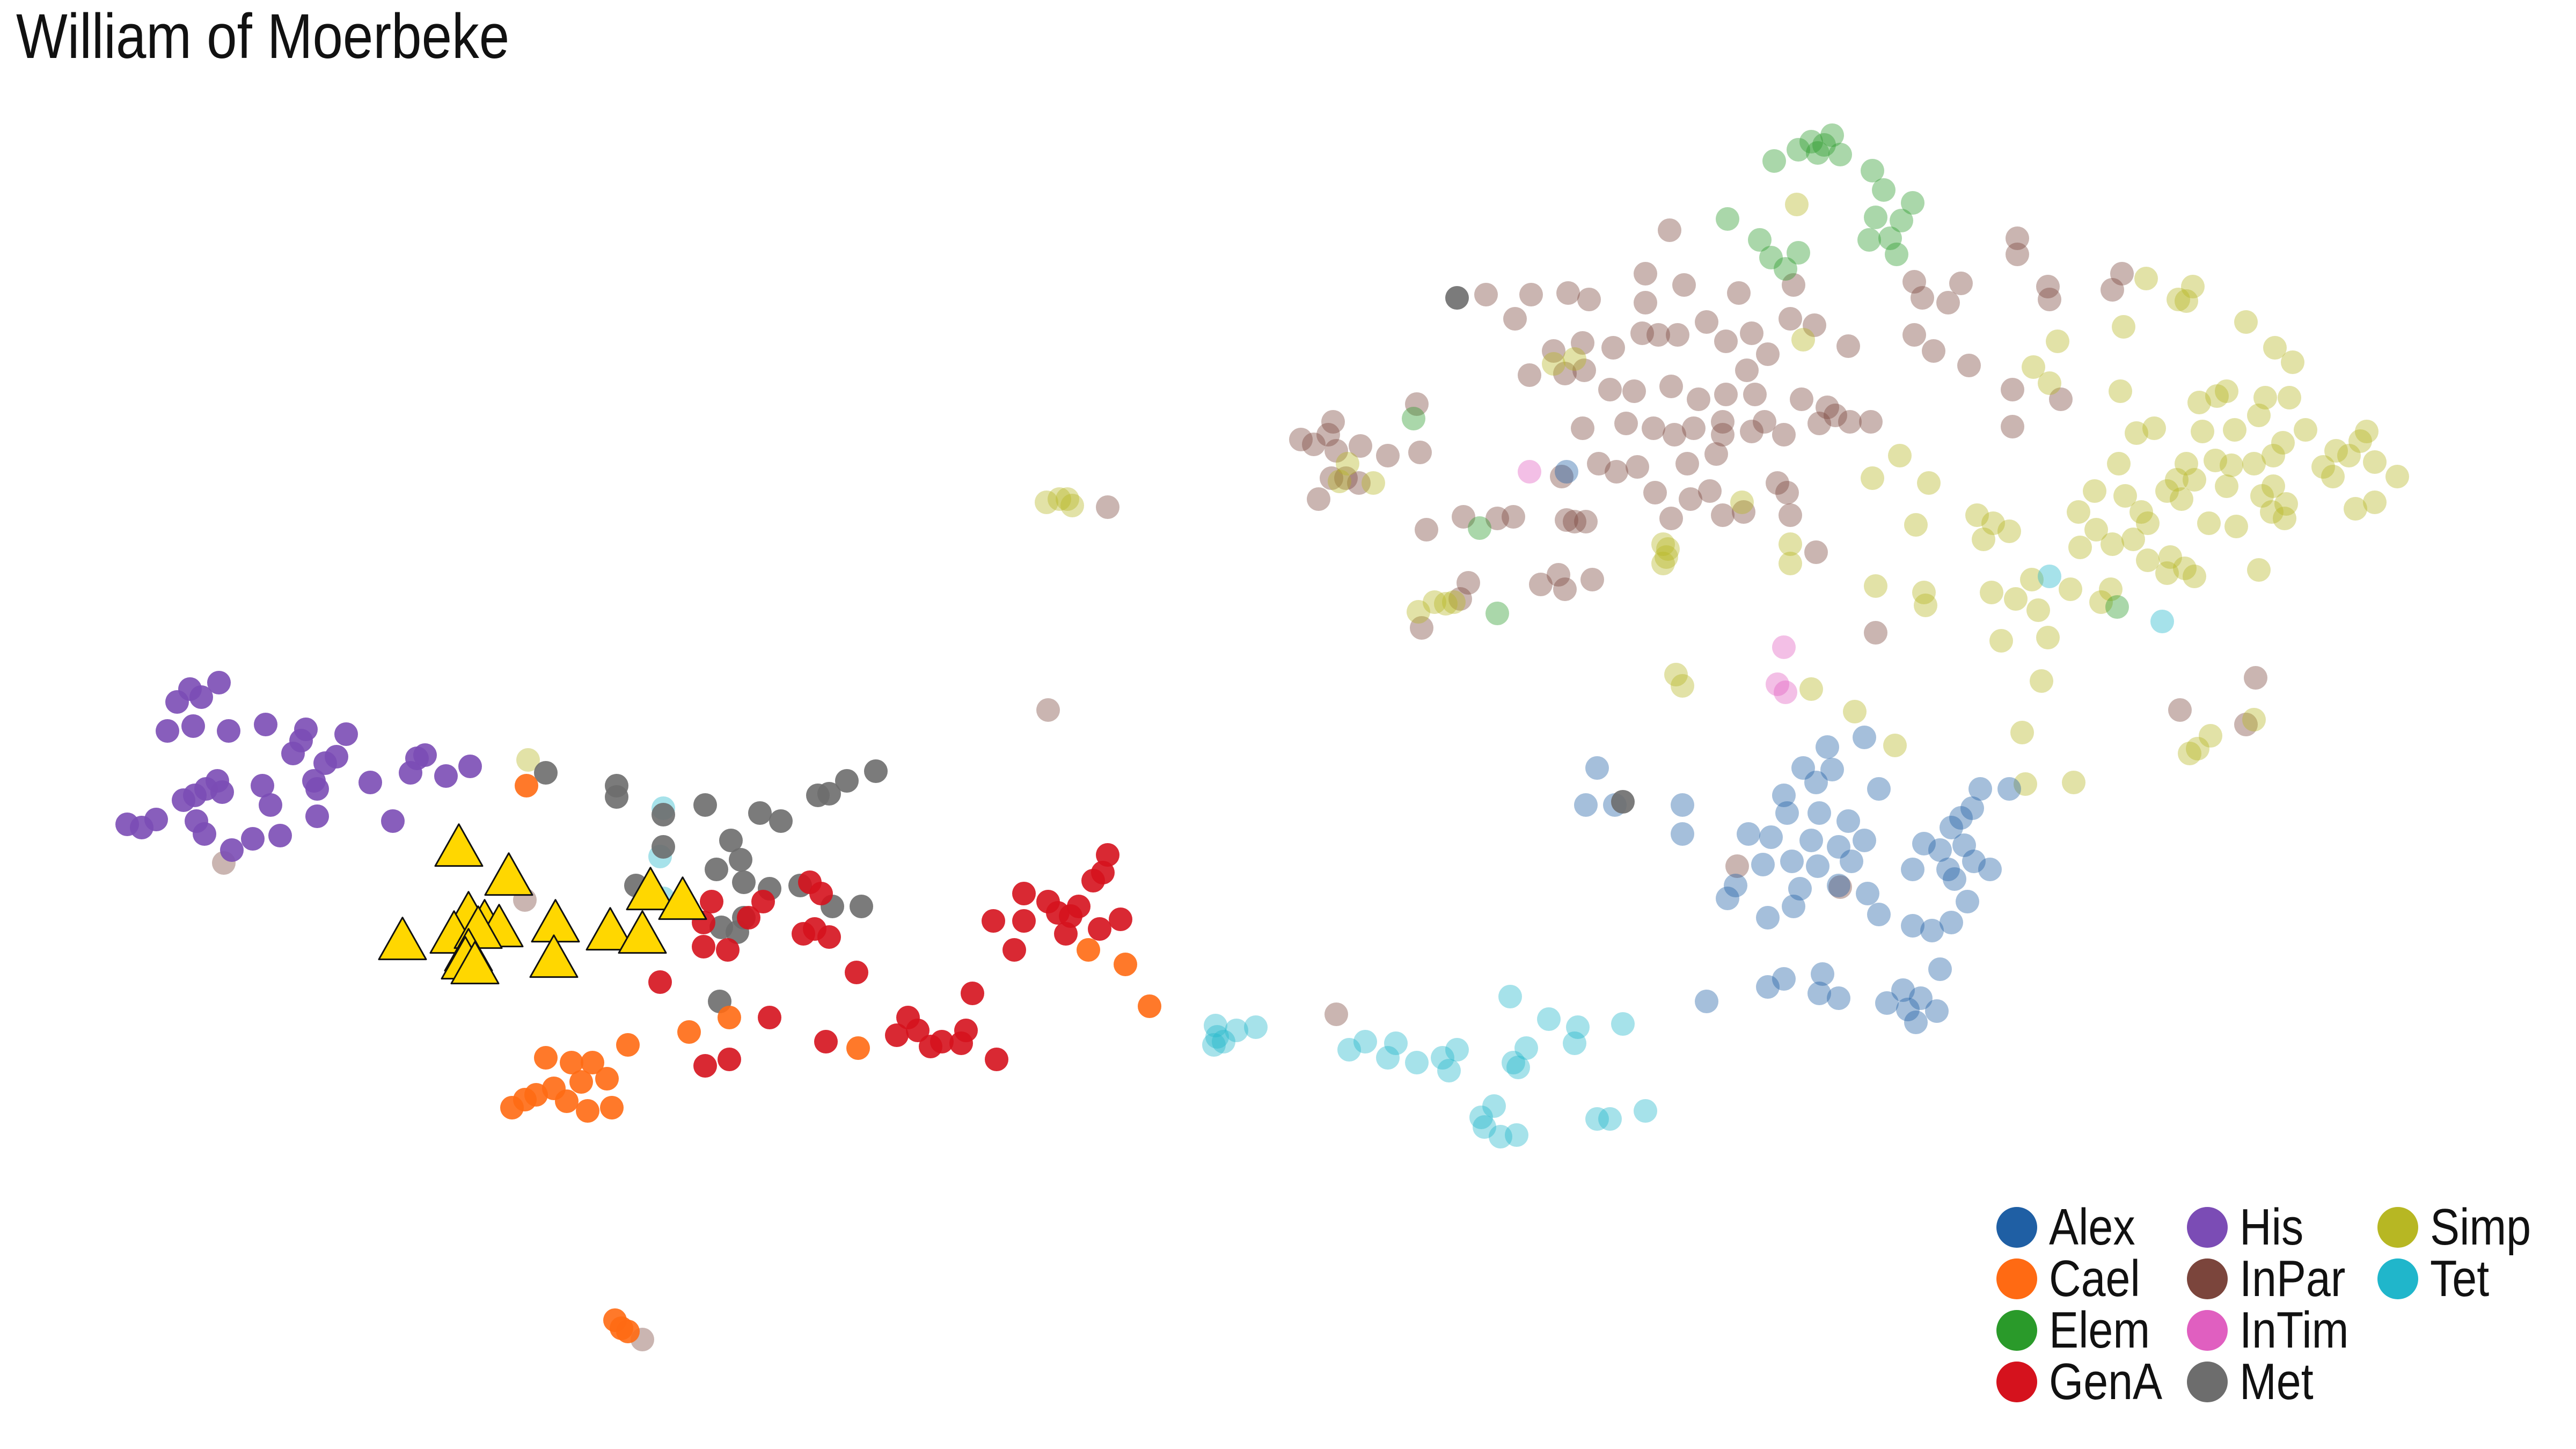  I want to click on legend: Alex His Simp Cael InPar Tet Elem InTim GenA Met, so click(2275, 1304).